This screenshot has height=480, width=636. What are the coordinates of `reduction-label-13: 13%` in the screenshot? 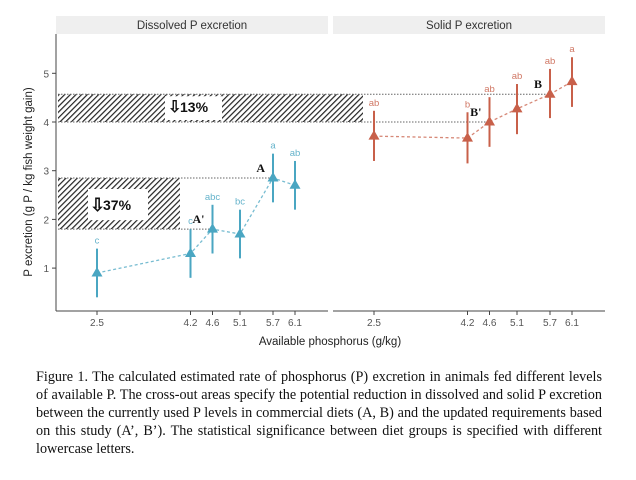 It's located at (194, 107).